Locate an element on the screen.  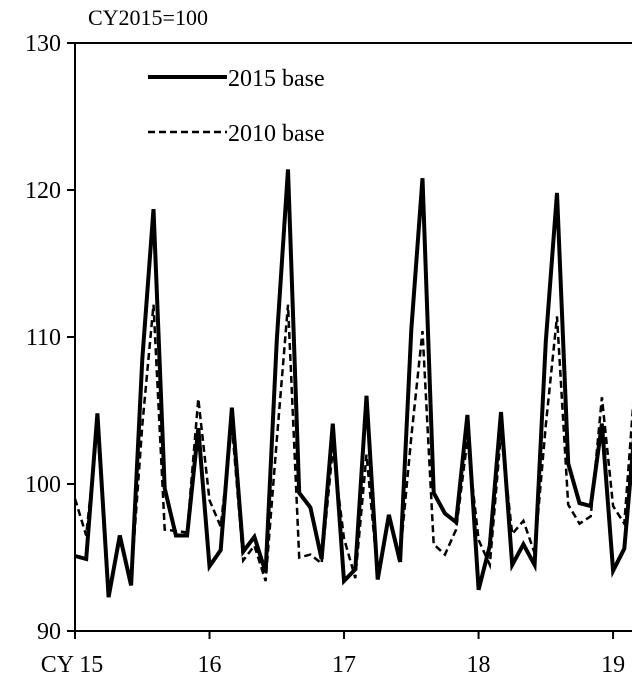
x-tick-label: 17 is located at coordinates (344, 665).